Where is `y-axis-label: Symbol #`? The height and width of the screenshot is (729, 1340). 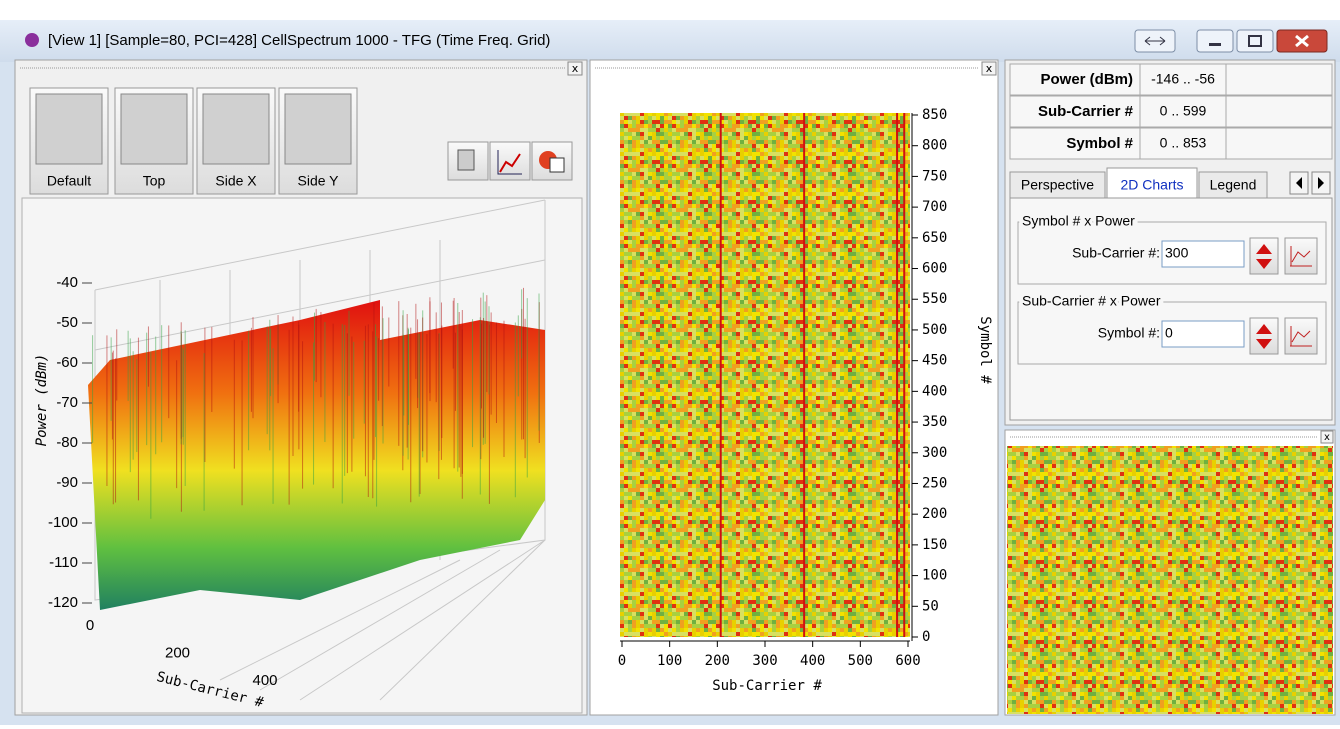 y-axis-label: Symbol # is located at coordinates (985, 350).